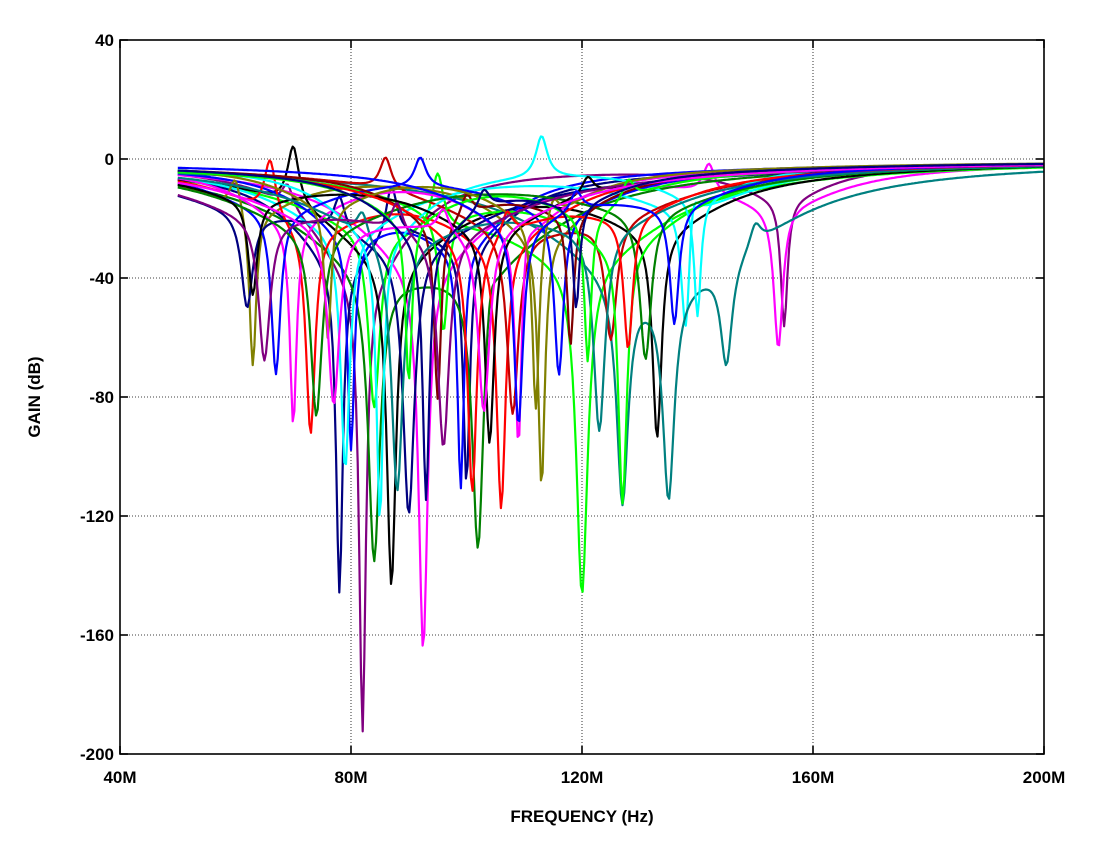  I want to click on y-tick-label: 40, so click(104, 40).